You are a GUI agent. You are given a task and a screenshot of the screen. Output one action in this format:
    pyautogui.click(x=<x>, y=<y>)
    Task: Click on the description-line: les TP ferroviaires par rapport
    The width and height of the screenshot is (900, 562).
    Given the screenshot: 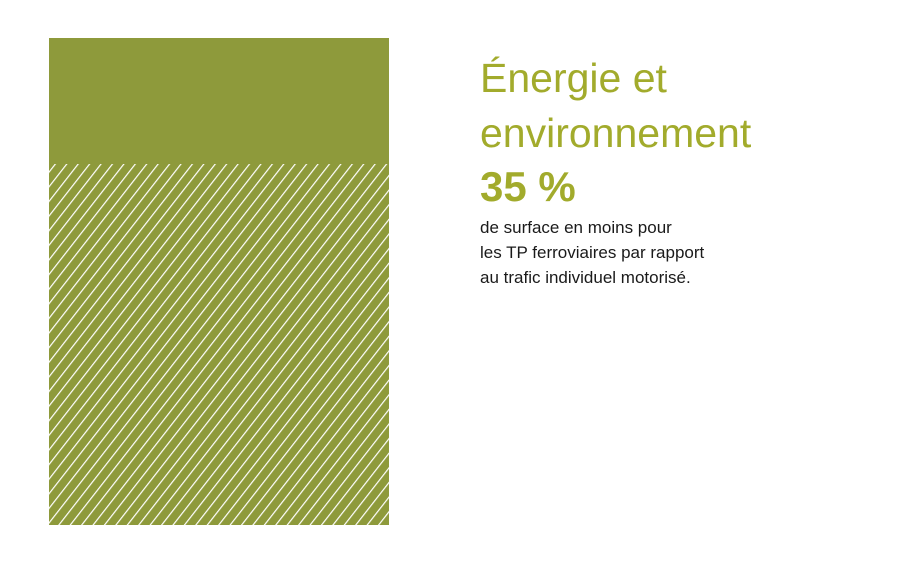 What is the action you would take?
    pyautogui.click(x=592, y=252)
    